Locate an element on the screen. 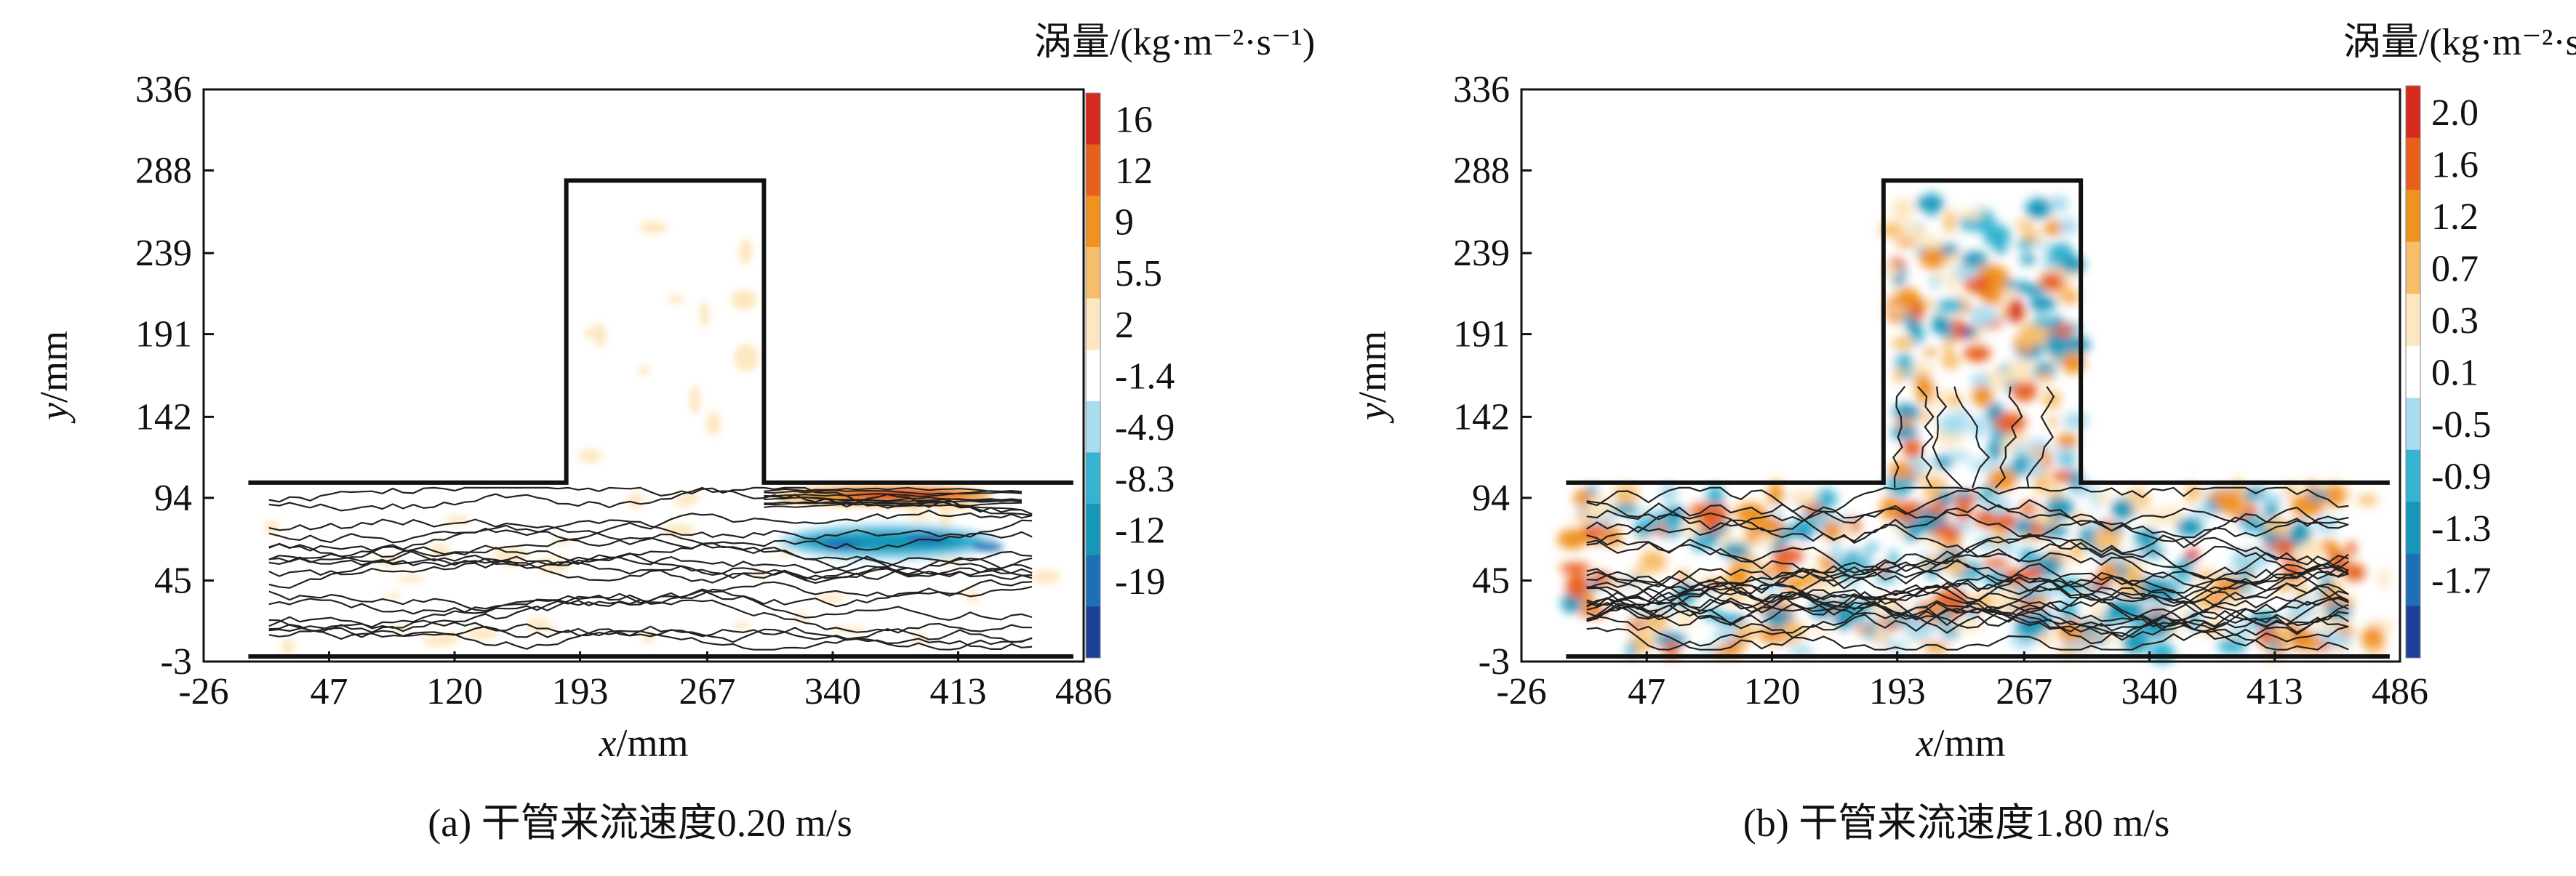 The height and width of the screenshot is (876, 2576). colorbar-label: -1.3 is located at coordinates (2461, 529).